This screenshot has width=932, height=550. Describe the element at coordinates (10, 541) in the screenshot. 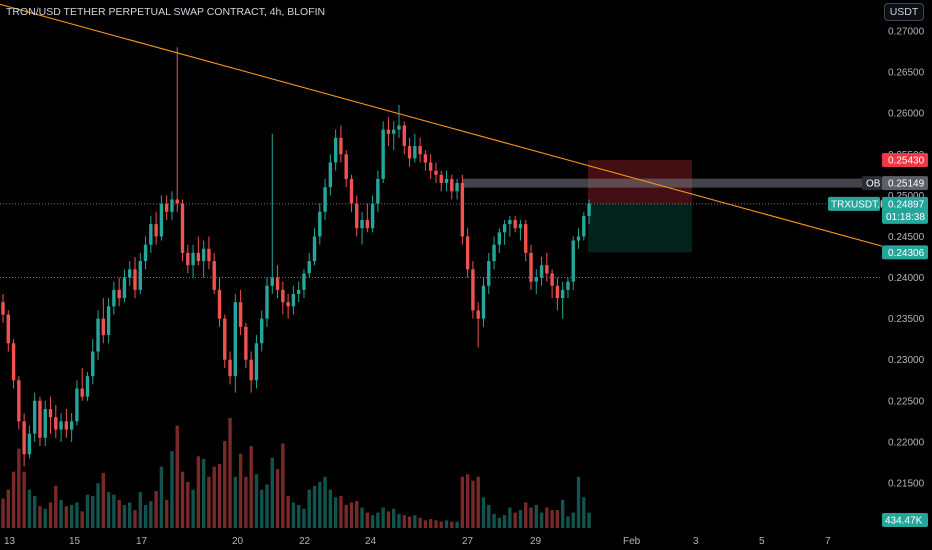

I see `time-tick-label: 13` at that location.